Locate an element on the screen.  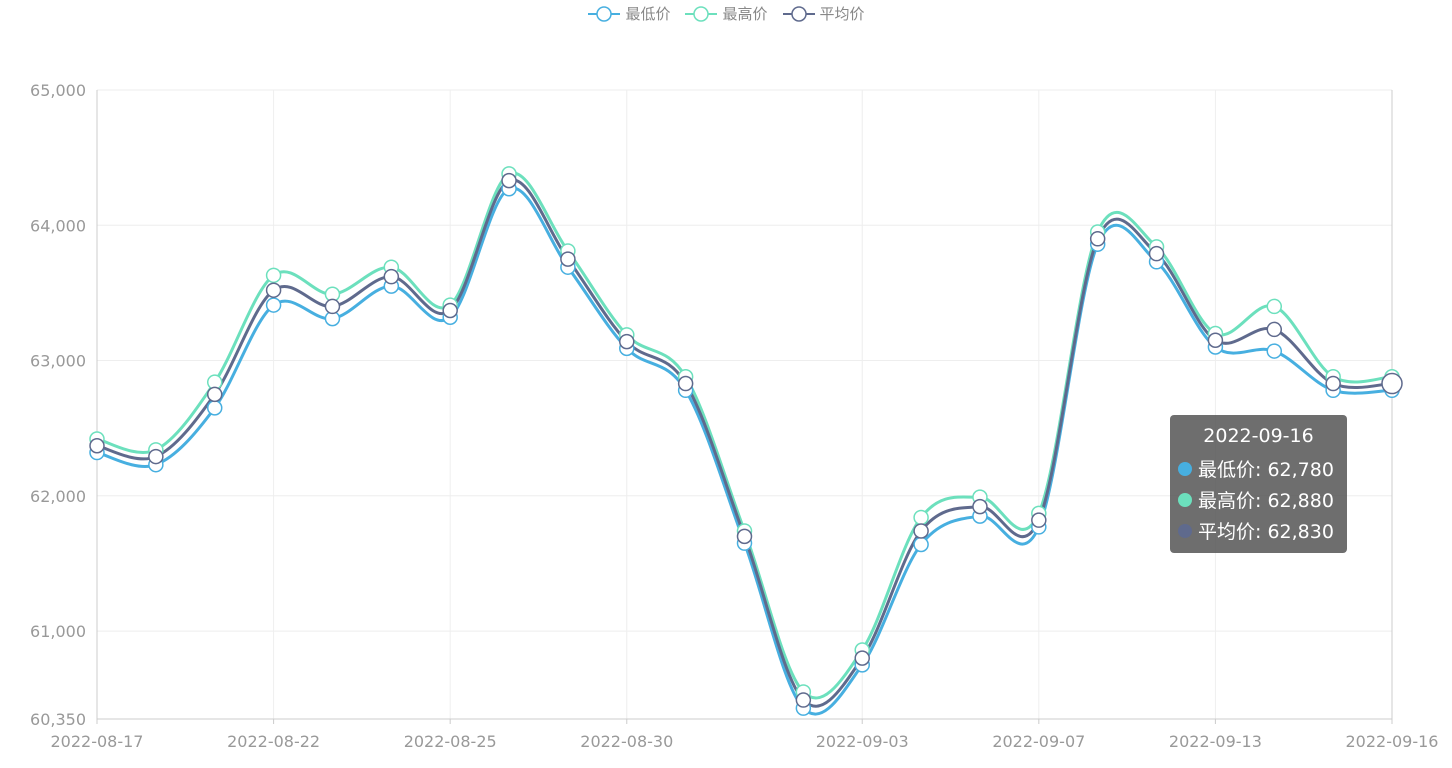
tooltip-row-min: 最低价: 62,780 is located at coordinates (1258, 468).